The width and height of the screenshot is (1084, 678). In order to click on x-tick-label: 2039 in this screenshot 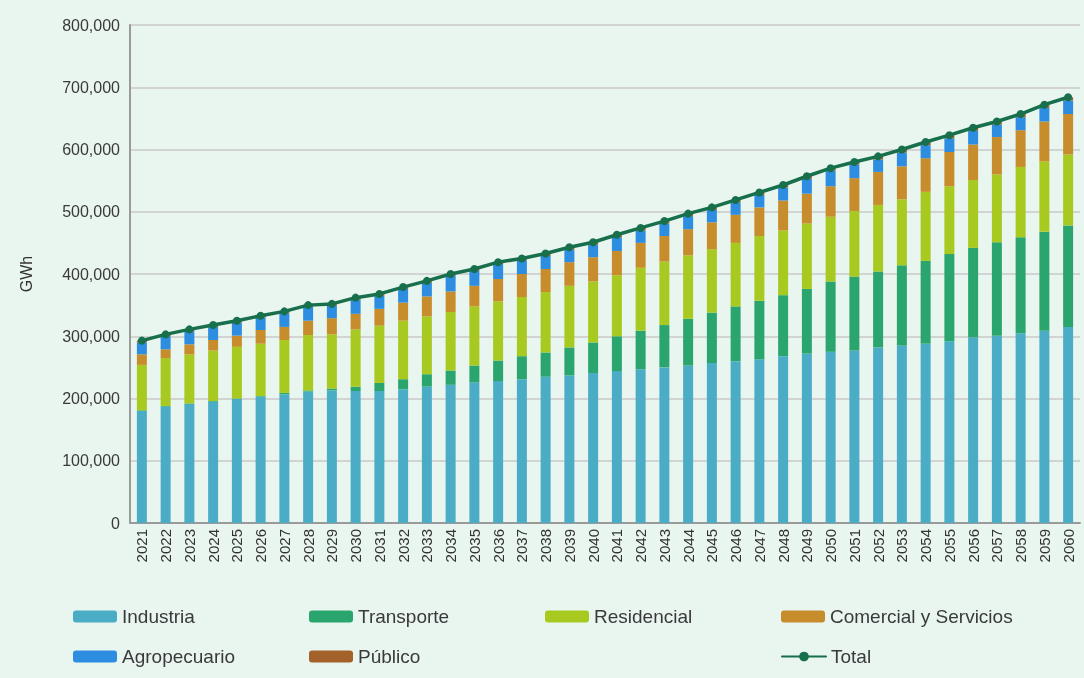, I will do `click(569, 546)`.